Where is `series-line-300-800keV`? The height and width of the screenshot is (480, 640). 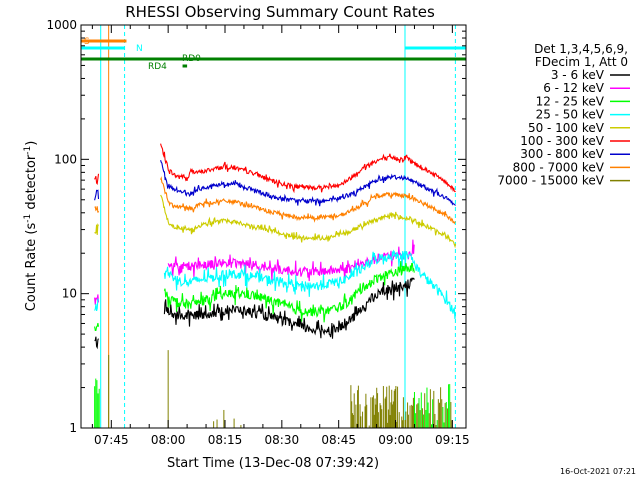 series-line-300-800keV is located at coordinates (308, 183).